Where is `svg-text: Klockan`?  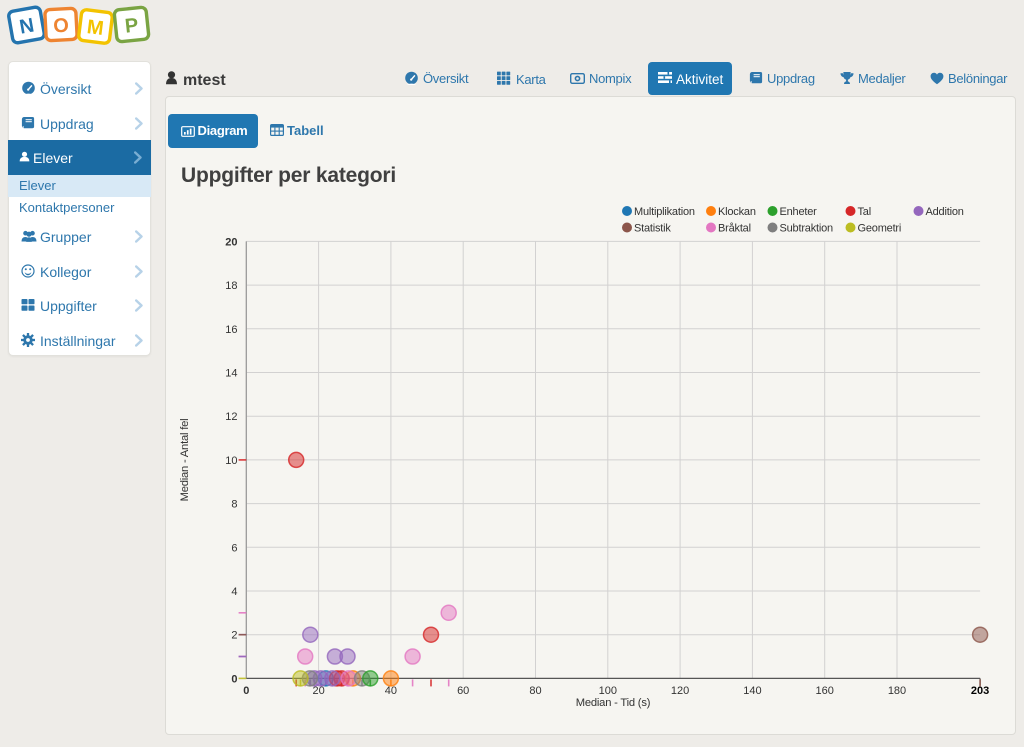 svg-text: Klockan is located at coordinates (737, 212).